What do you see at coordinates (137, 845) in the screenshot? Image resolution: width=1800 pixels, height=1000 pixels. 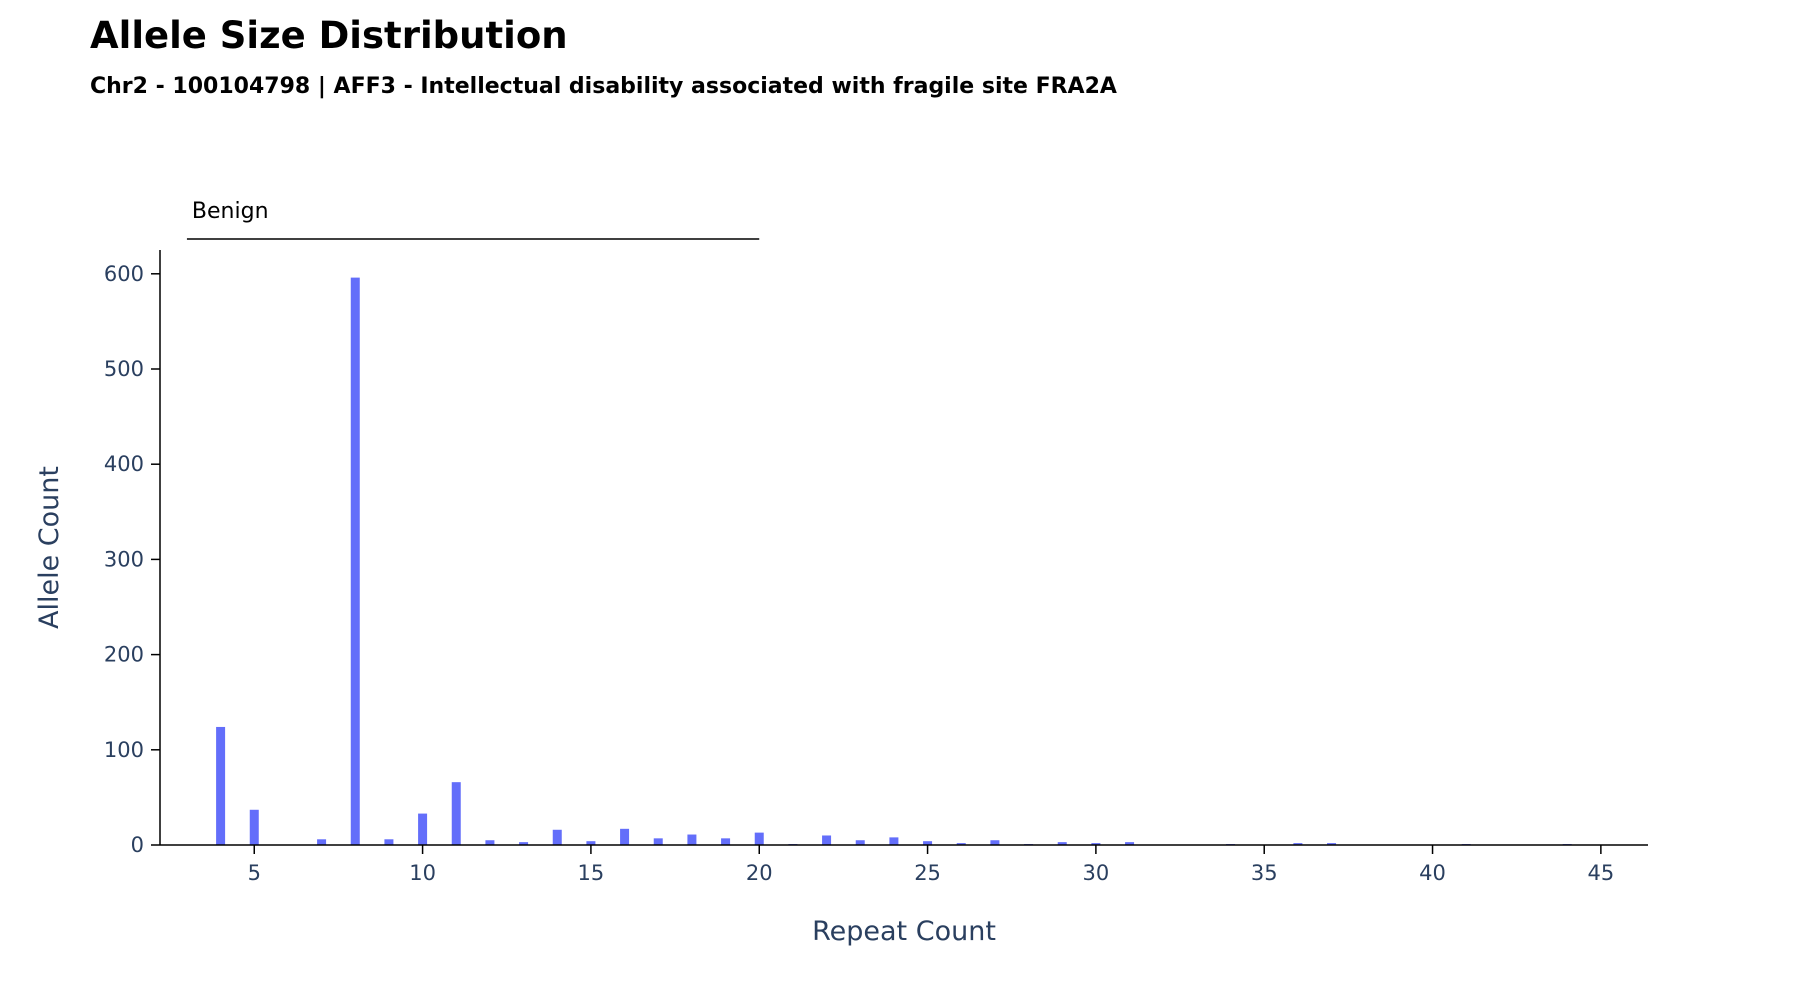 I see `y-tick-label: 0` at bounding box center [137, 845].